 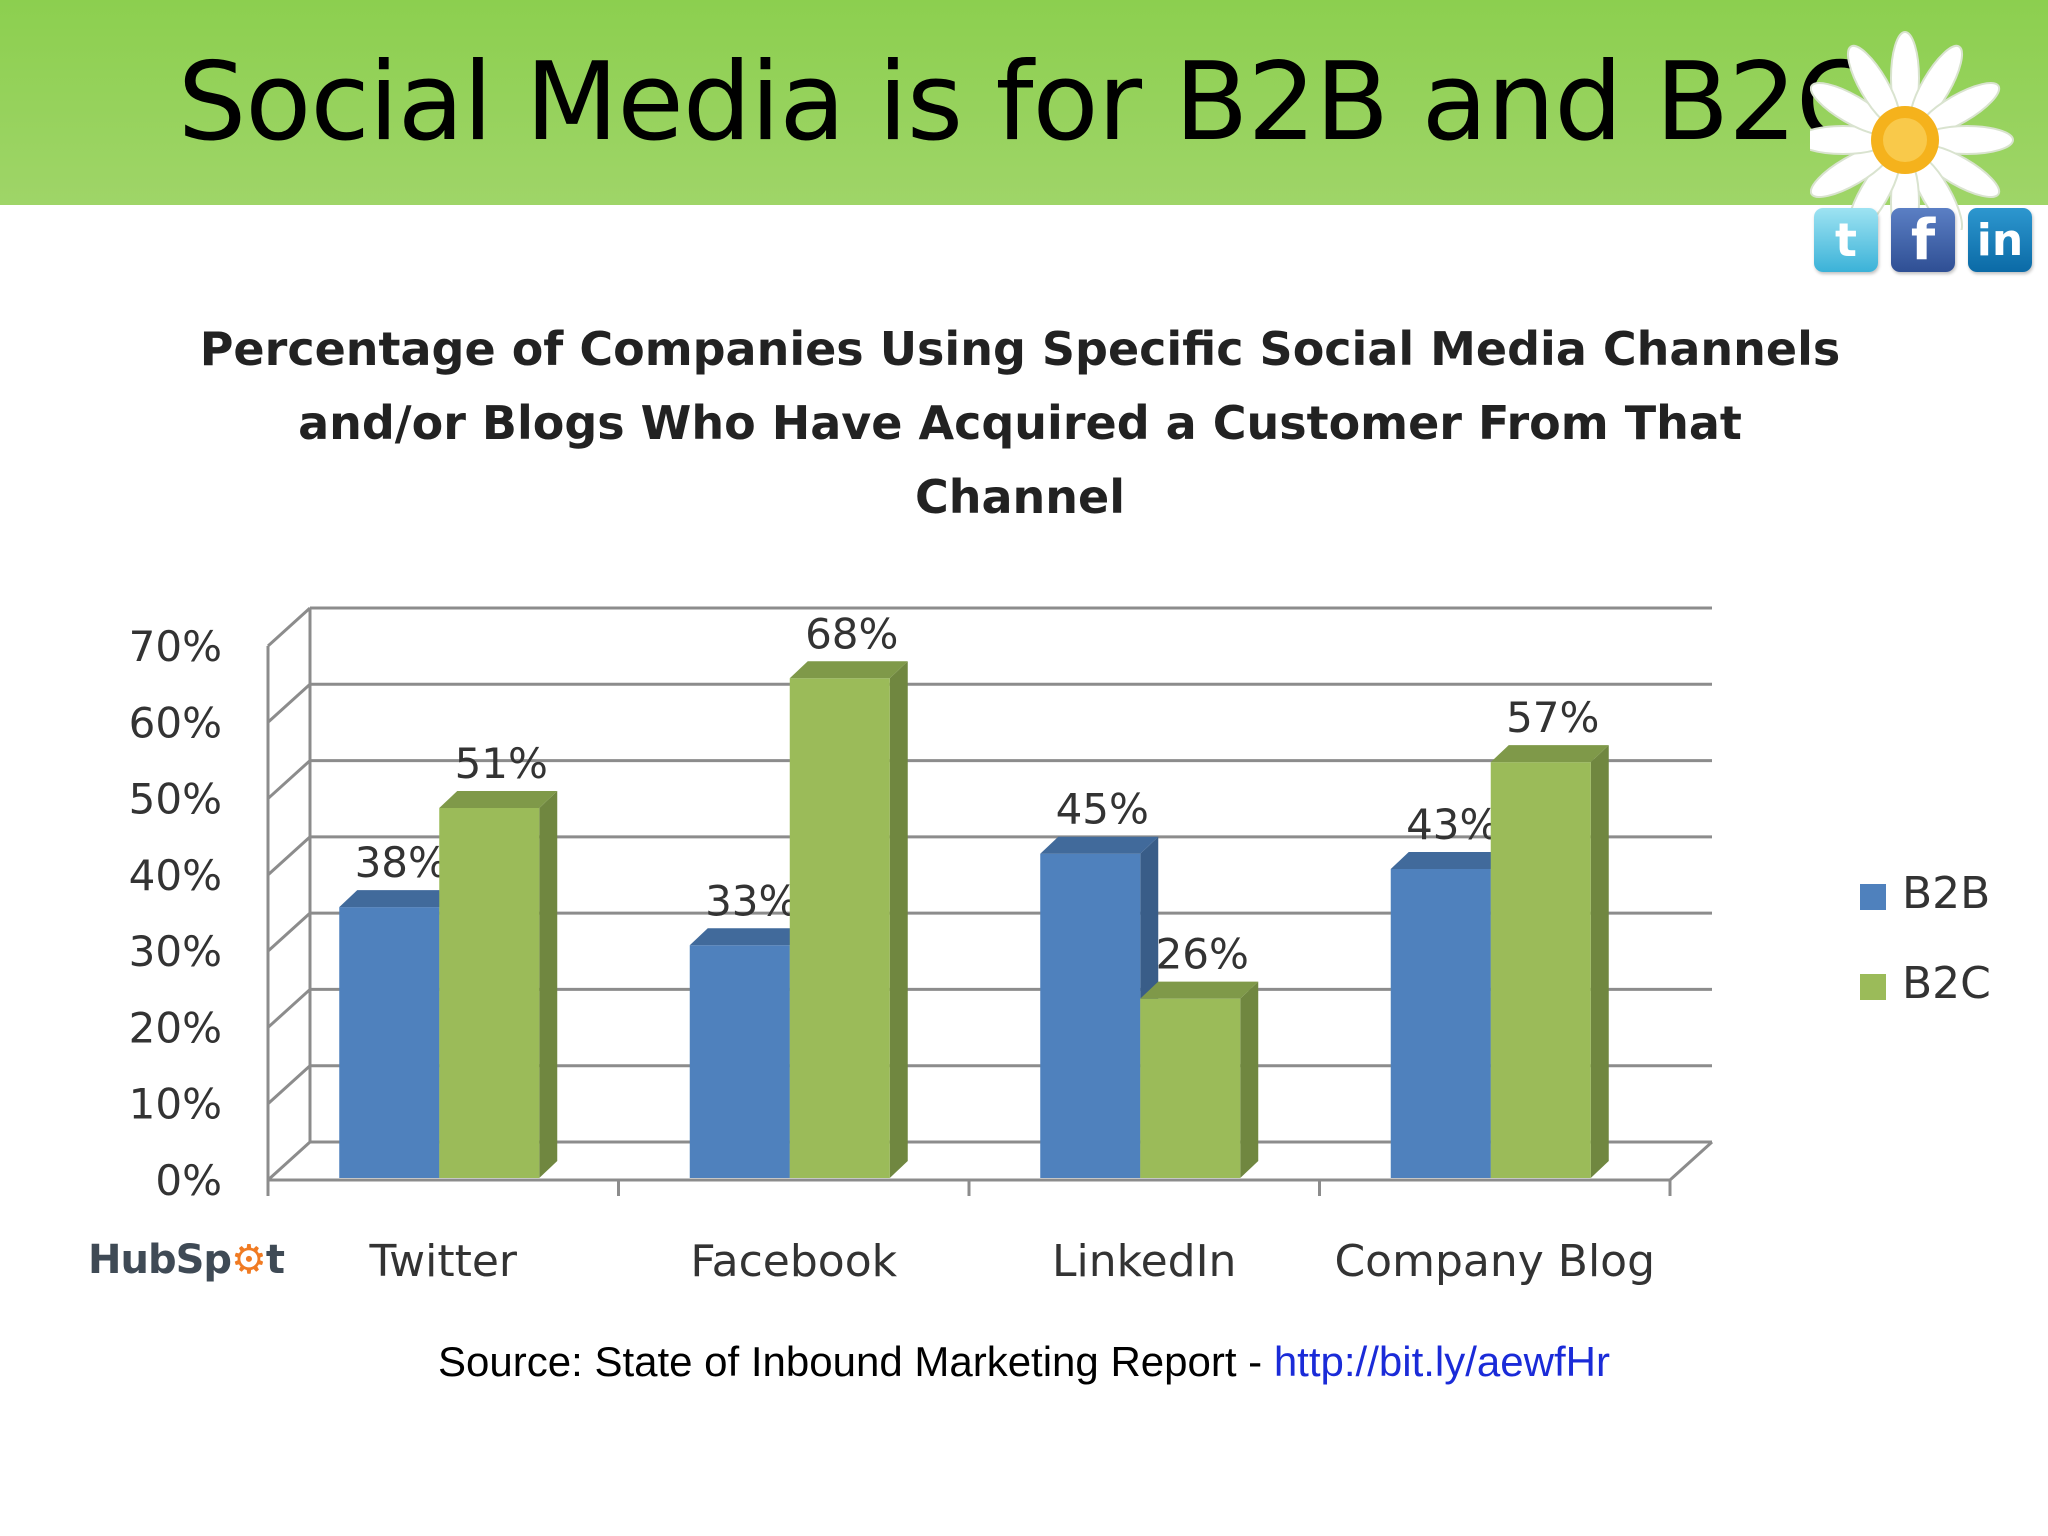 I want to click on y-tick-label: 0%, so click(x=188, y=1180).